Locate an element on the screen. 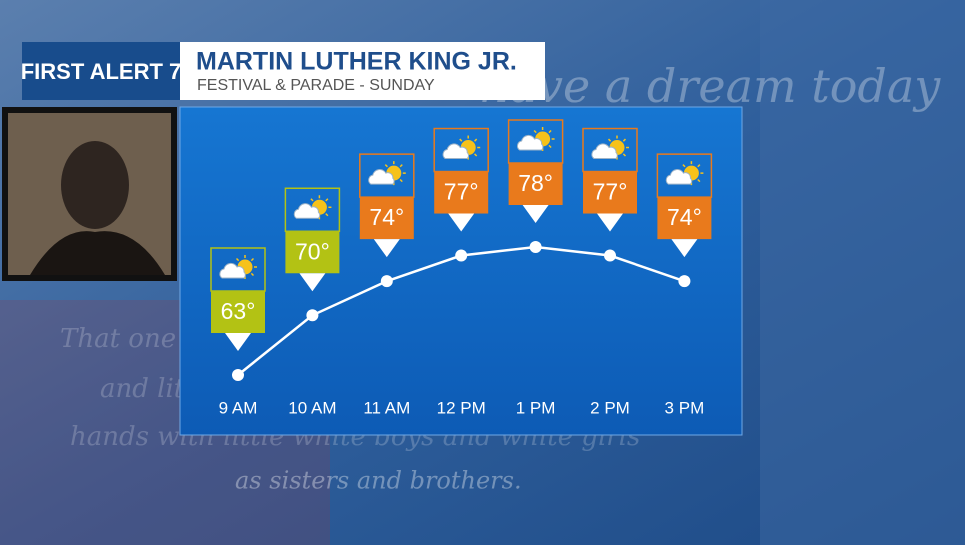 The width and height of the screenshot is (965, 545). x-tick-label: 2 PM is located at coordinates (610, 407).